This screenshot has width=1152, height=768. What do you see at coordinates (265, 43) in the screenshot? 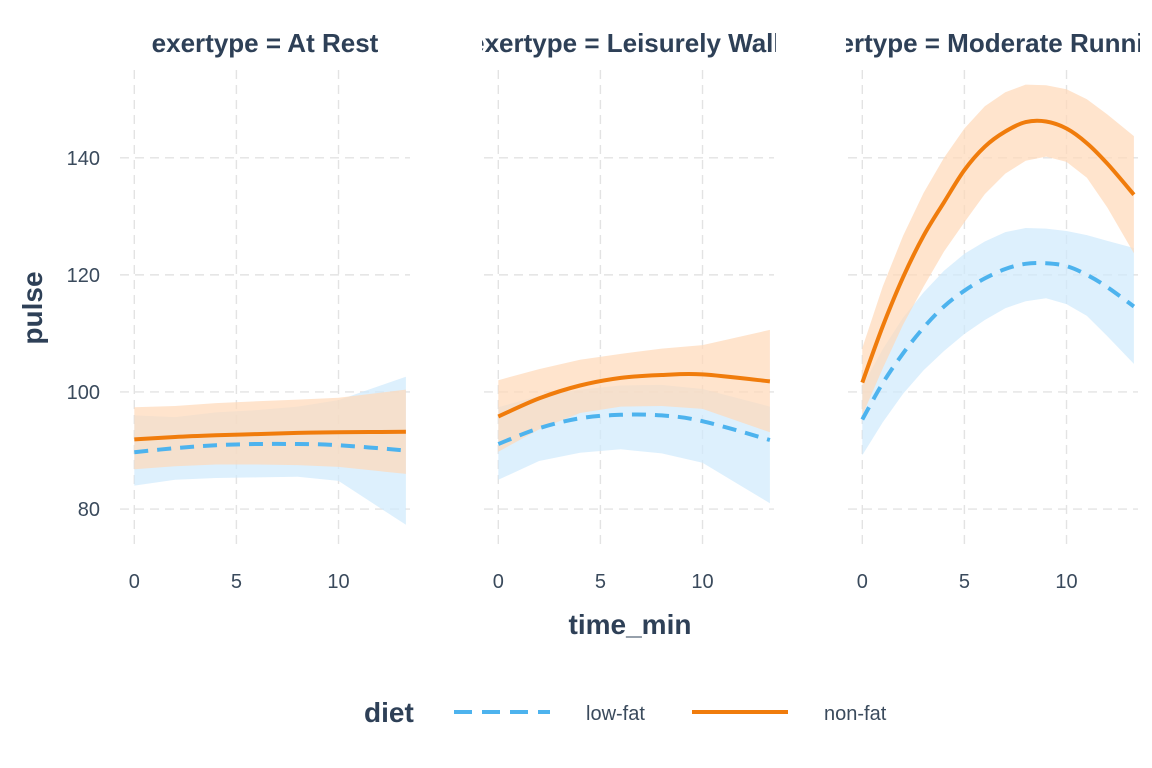
I see `facet-strip-title: exertype = At Rest` at bounding box center [265, 43].